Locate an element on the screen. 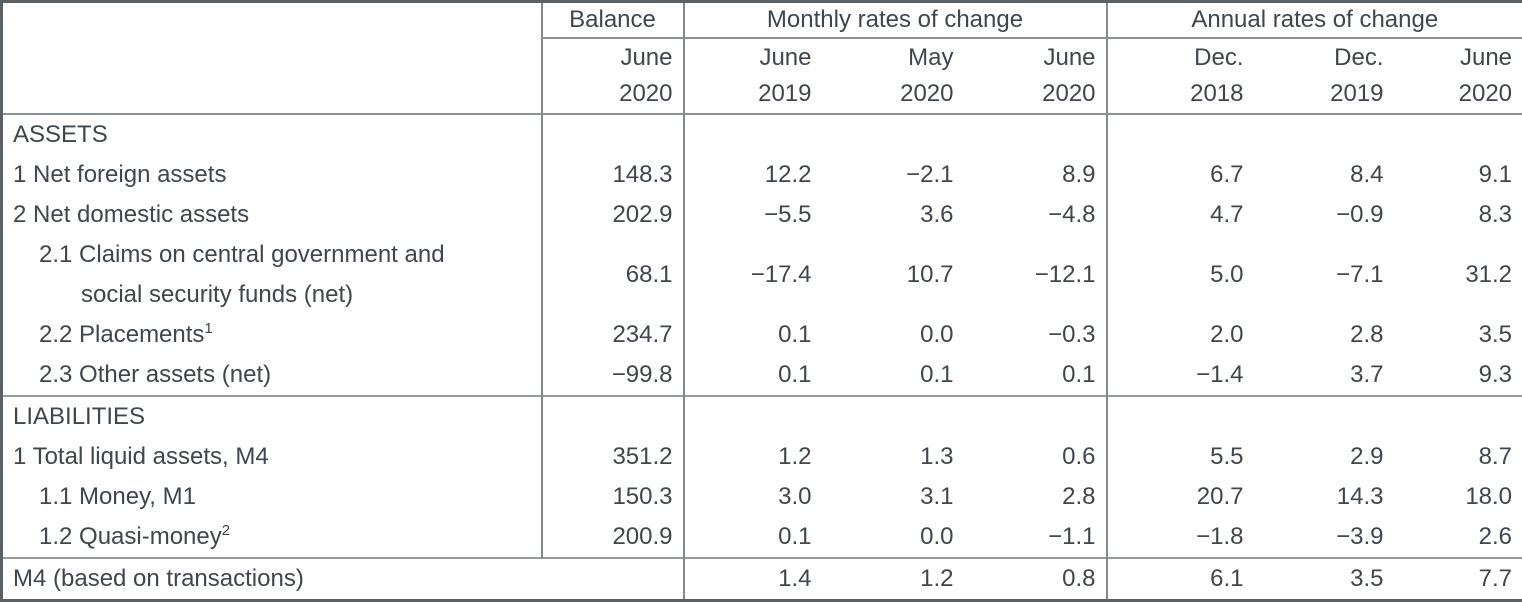 Image resolution: width=1522 pixels, height=602 pixels. cell-monthly-3: 2.8 is located at coordinates (1035, 497).